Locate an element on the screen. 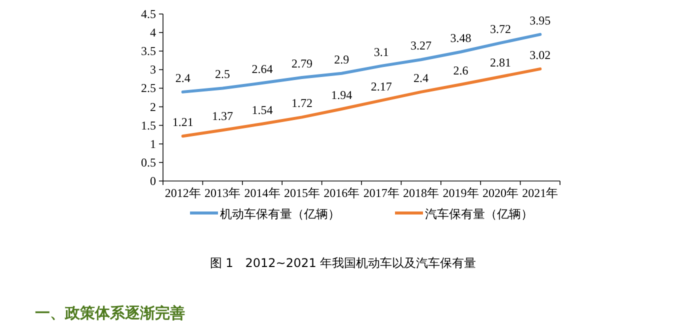 The height and width of the screenshot is (329, 681). data-label: 3.95 is located at coordinates (540, 20).